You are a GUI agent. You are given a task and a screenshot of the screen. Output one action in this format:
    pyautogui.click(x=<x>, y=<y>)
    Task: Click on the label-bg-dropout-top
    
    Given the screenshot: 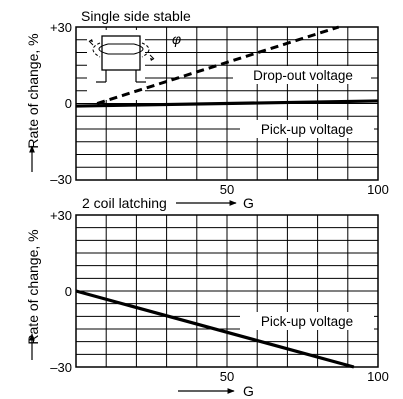 What is the action you would take?
    pyautogui.click(x=302, y=75)
    